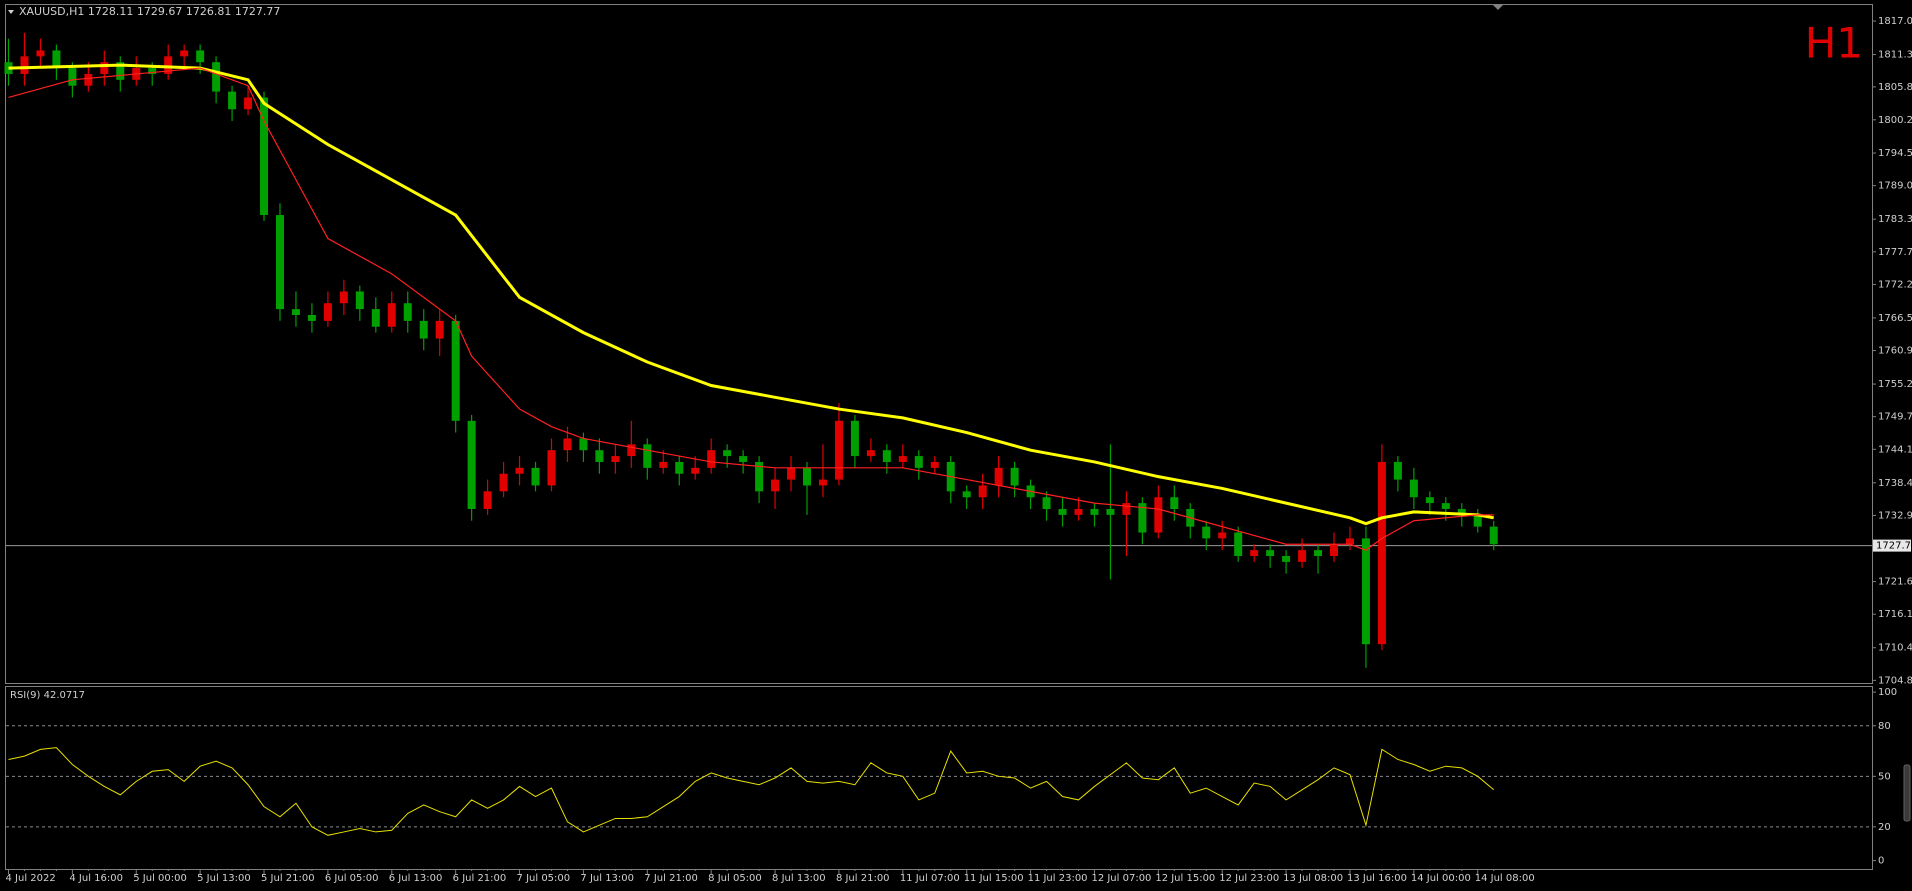 This screenshot has height=891, width=1912. What do you see at coordinates (1895, 614) in the screenshot?
I see `y-tick-label: 1716.10` at bounding box center [1895, 614].